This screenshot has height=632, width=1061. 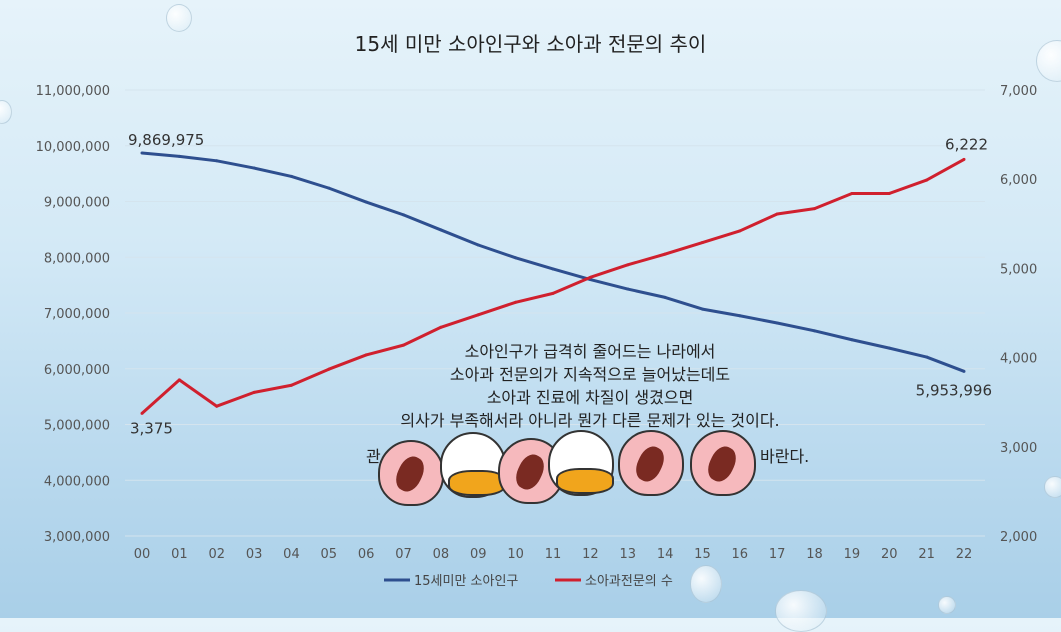 What do you see at coordinates (590, 351) in the screenshot?
I see `annotation-line: 소아인구가 급격히 줄어드는 나라에서` at bounding box center [590, 351].